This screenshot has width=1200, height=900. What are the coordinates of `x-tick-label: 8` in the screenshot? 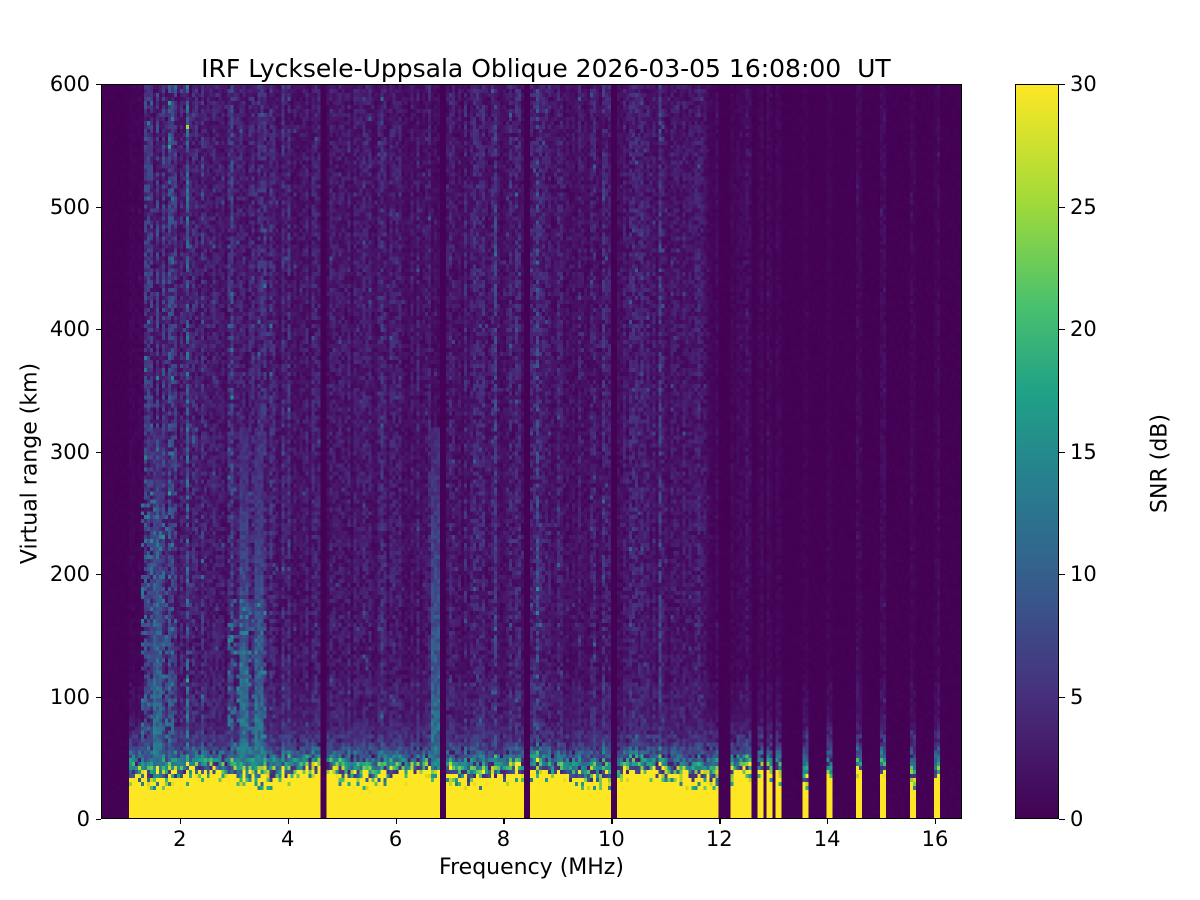 It's located at (503, 839).